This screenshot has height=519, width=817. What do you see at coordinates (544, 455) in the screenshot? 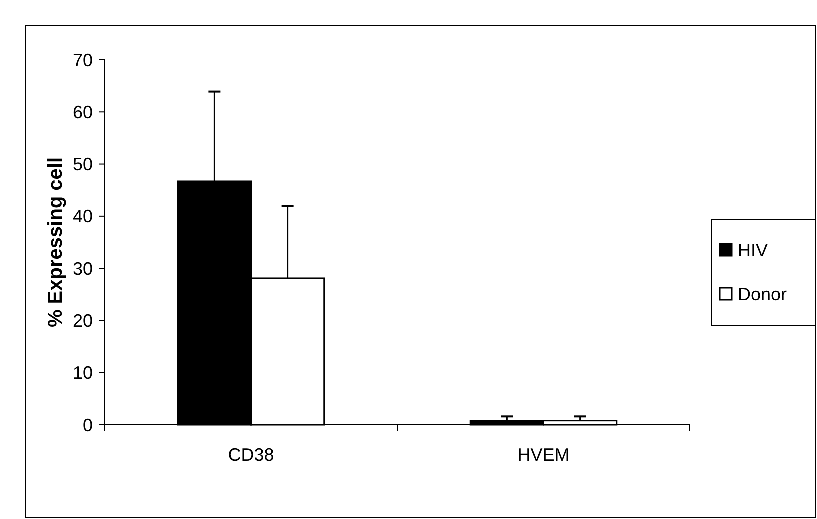
I see `x-tick-label: HVEM` at bounding box center [544, 455].